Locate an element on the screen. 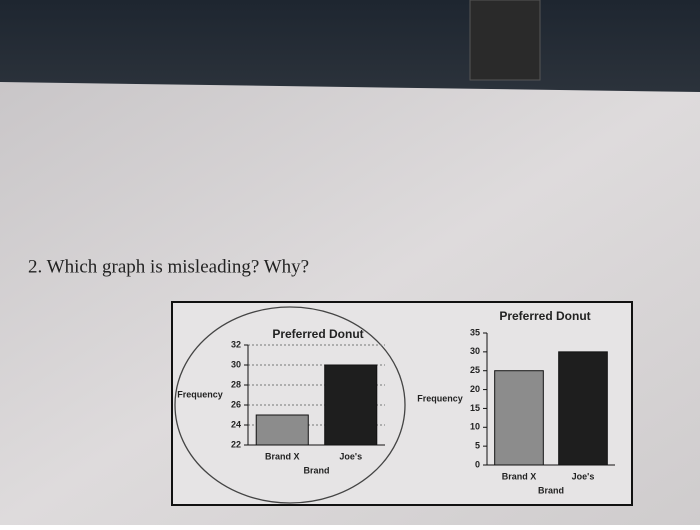 The image size is (700, 530). y-tick-label: 20 is located at coordinates (475, 389).